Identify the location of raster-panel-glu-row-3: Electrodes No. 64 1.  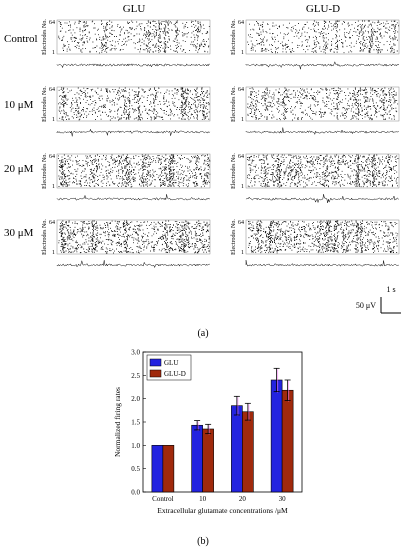
(126, 244).